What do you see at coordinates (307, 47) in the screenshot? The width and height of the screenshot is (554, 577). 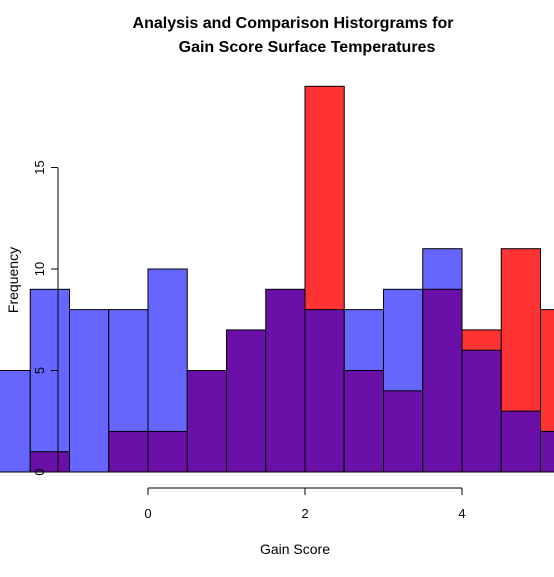 I see `chart-title-line-2: Gain Score Surface Temperatures` at bounding box center [307, 47].